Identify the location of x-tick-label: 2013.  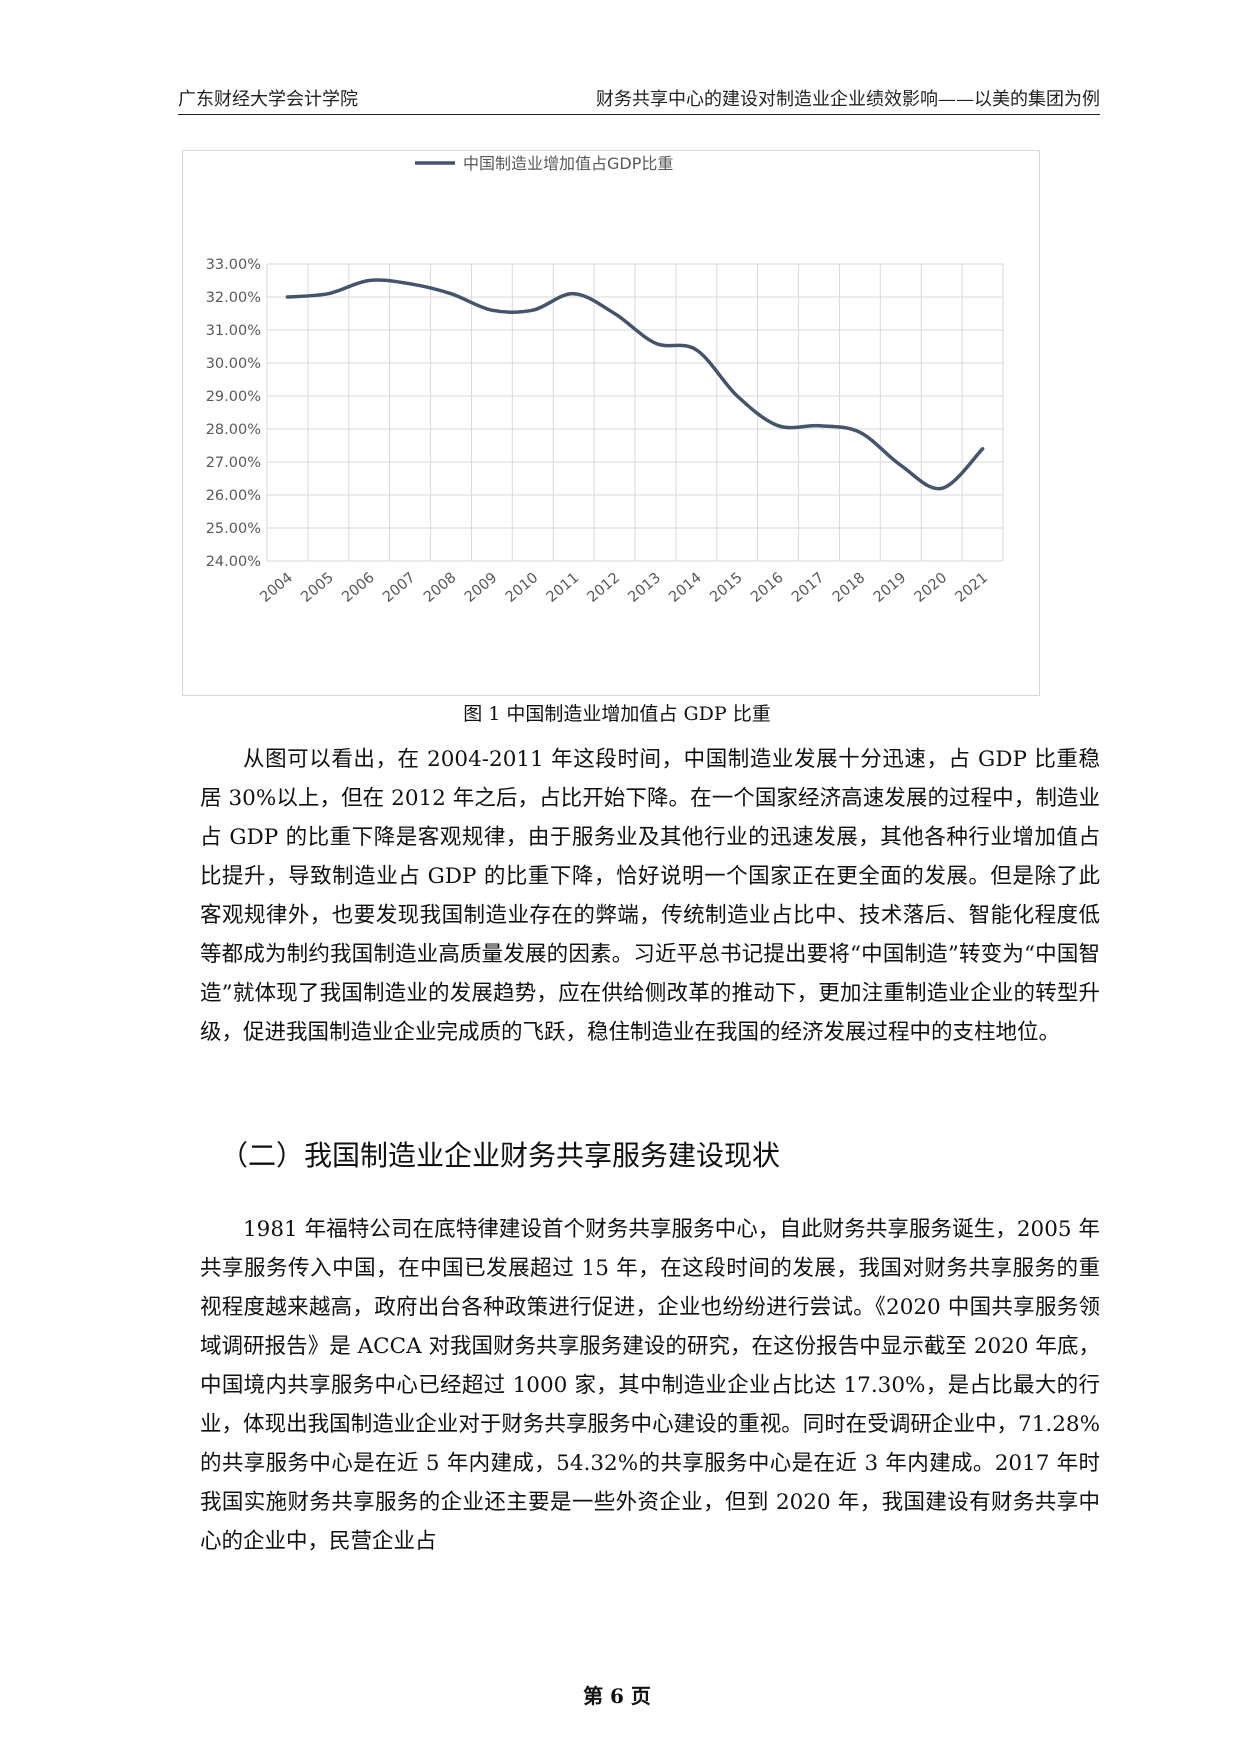
(644, 588).